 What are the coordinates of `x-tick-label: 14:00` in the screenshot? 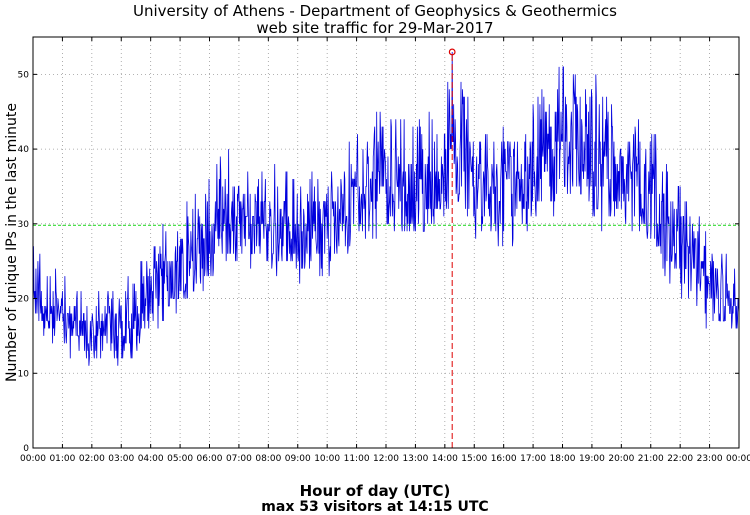 It's located at (445, 459).